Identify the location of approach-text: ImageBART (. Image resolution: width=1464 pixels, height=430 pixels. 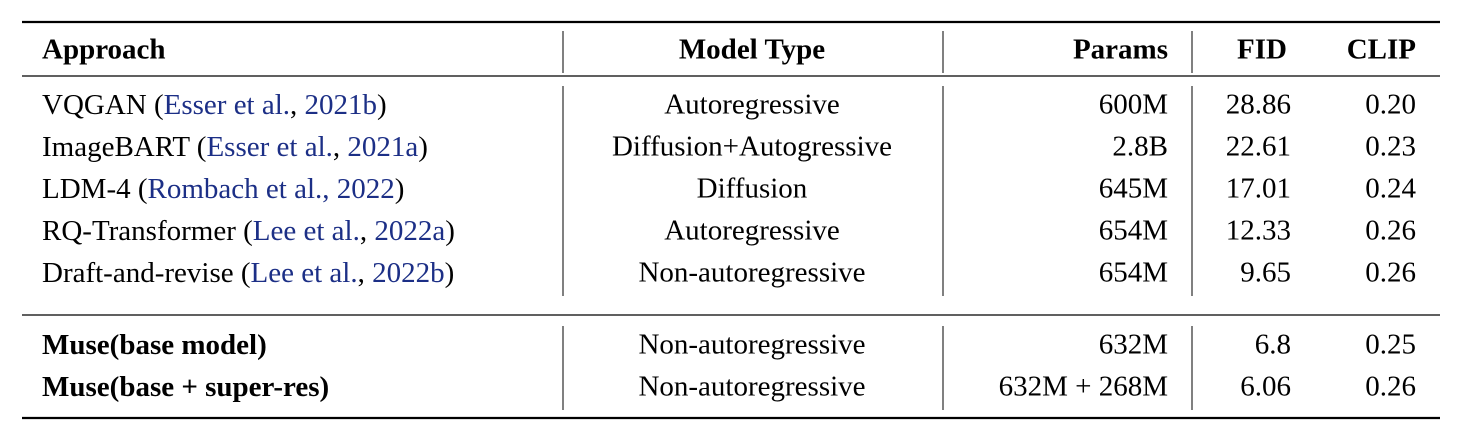
(124, 147).